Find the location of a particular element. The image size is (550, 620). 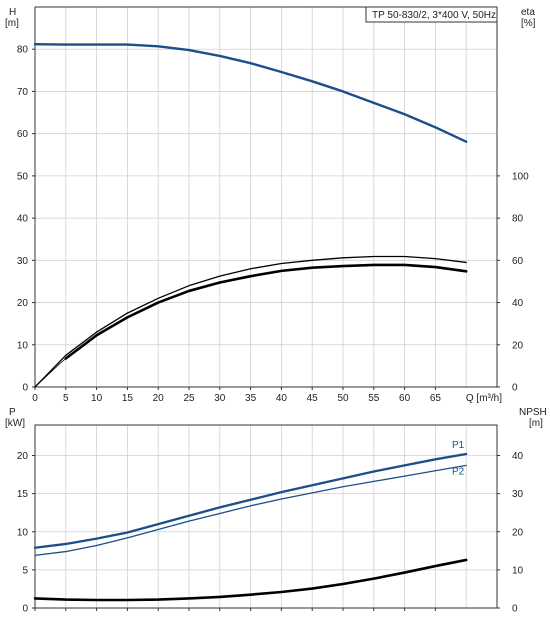

lower-series-p2-line is located at coordinates (250, 510).